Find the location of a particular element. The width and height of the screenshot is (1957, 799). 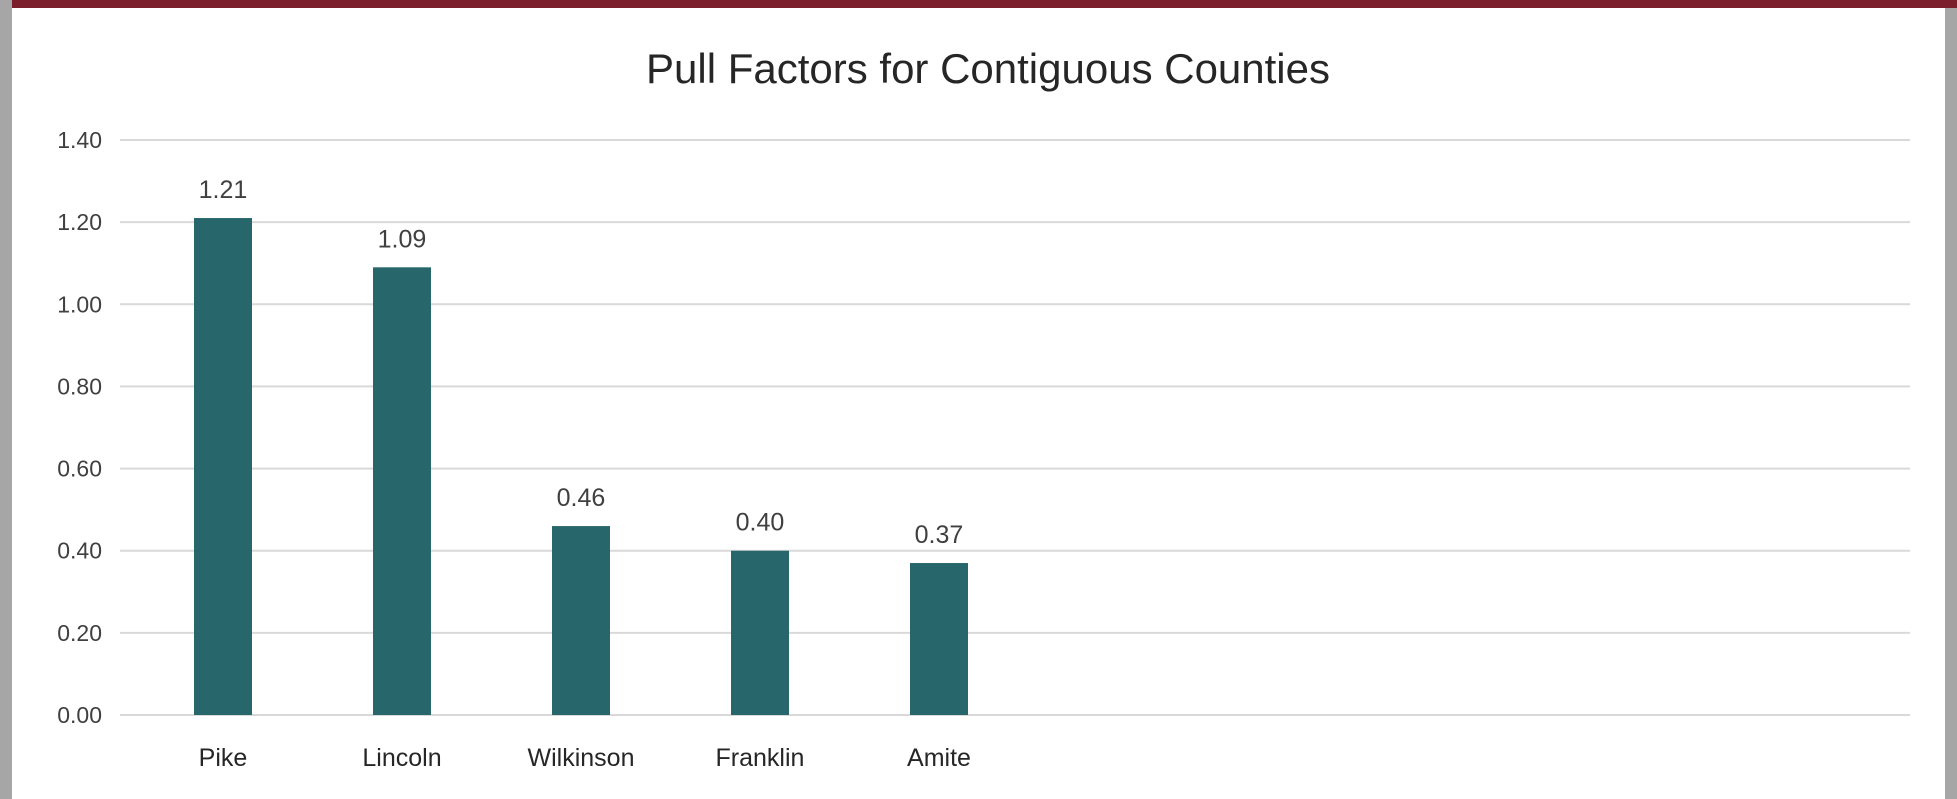

frame-top-bar is located at coordinates (984, 4).